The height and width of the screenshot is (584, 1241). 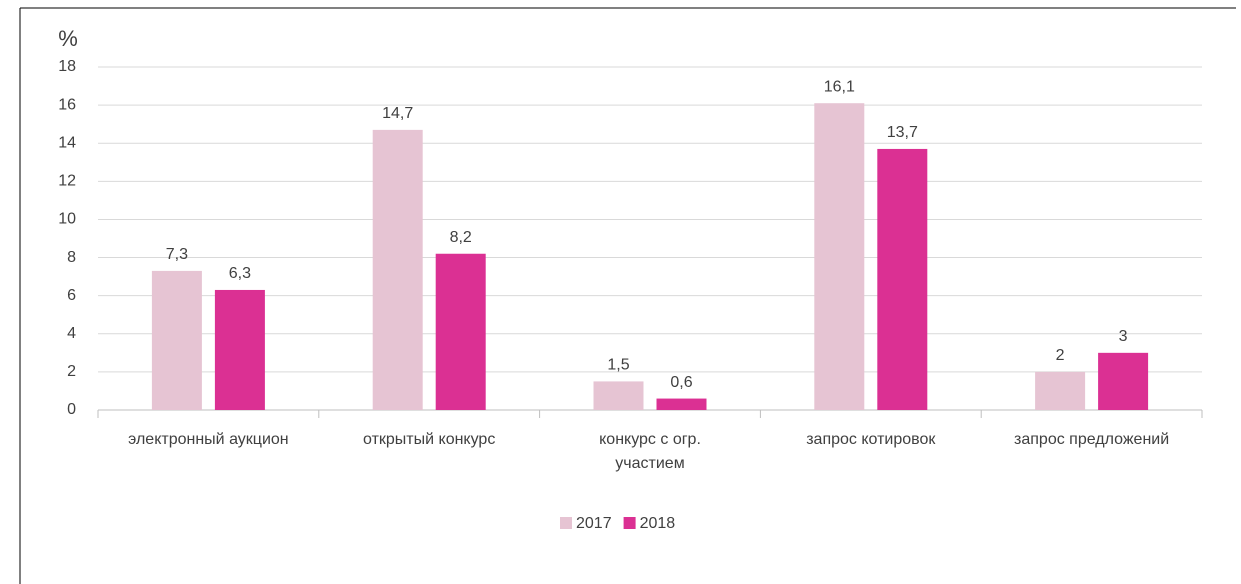 I want to click on value-label: 2, so click(x=1060, y=355).